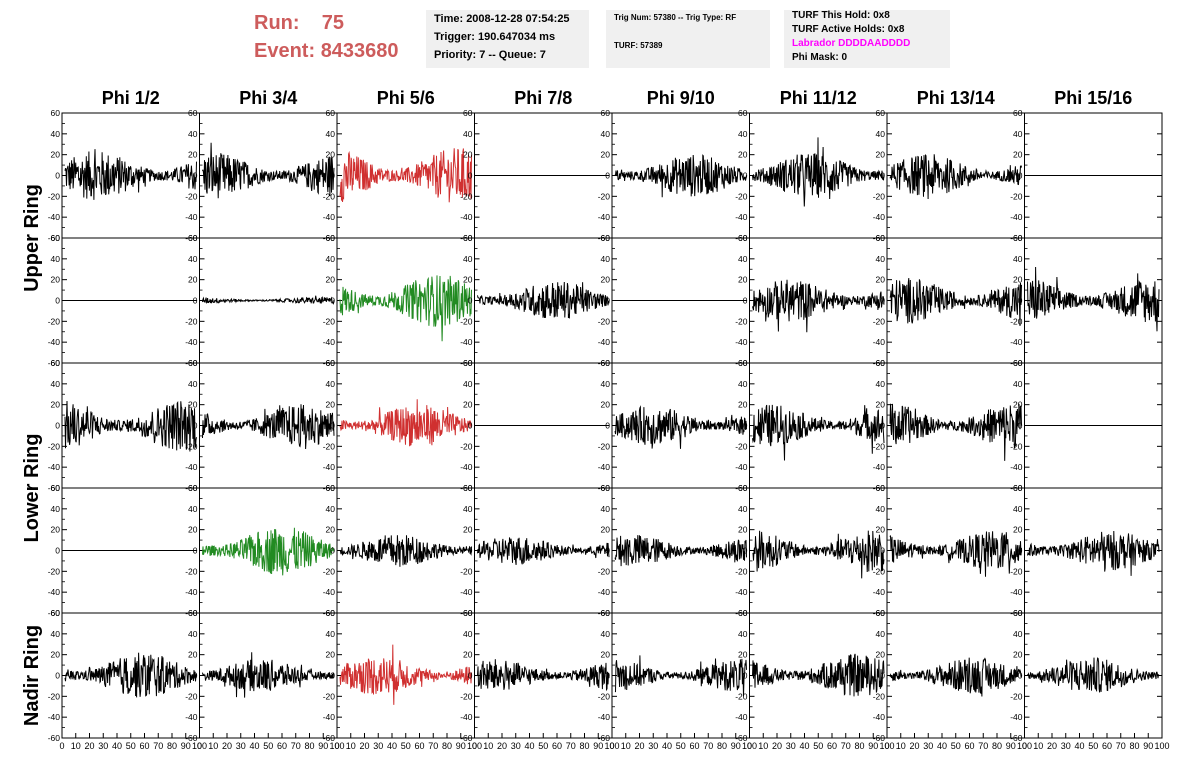  What do you see at coordinates (638, 45) in the screenshot?
I see `turf-text: TURF: 57389` at bounding box center [638, 45].